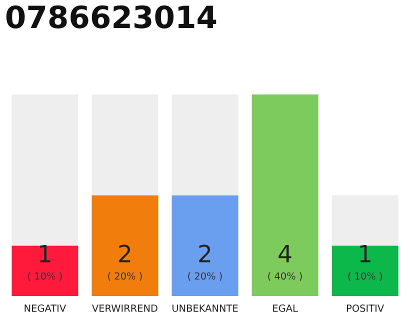  I want to click on annotation: ( 40% ), so click(285, 276).